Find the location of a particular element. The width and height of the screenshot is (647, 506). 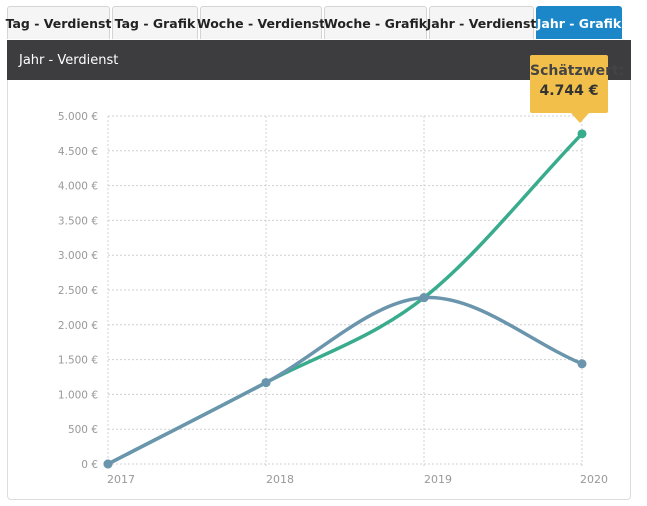

y-tick-label: 3.500 € is located at coordinates (78, 221).